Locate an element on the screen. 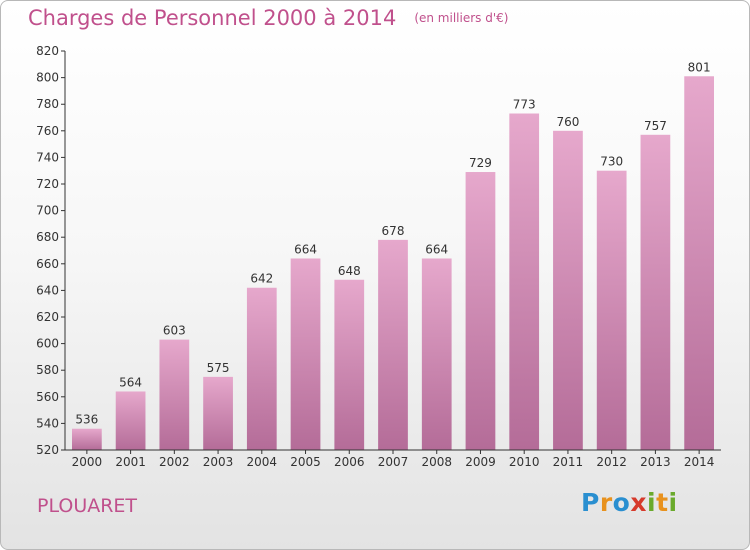 Image resolution: width=750 pixels, height=550 pixels. data-label: 773 is located at coordinates (524, 105).